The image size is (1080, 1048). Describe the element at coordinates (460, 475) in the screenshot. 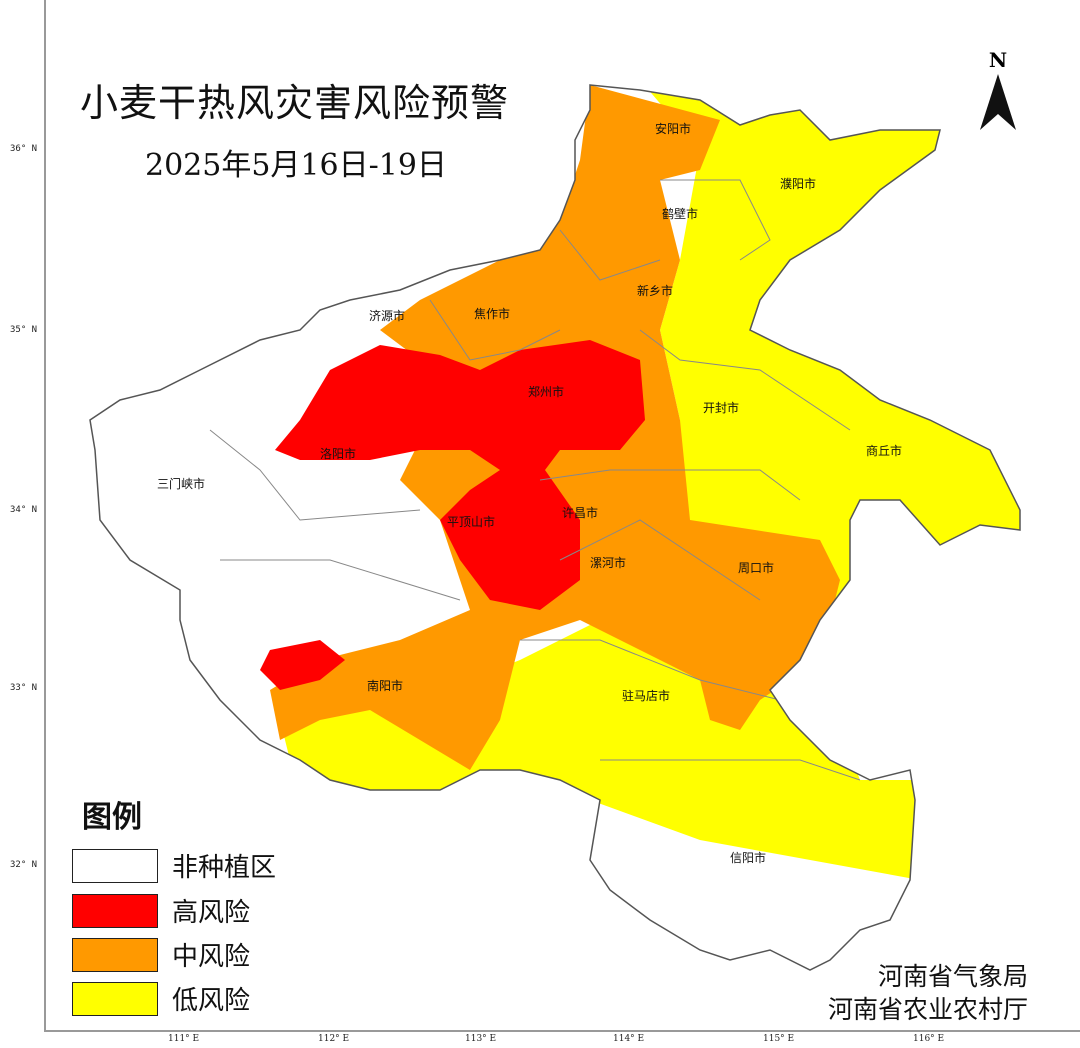

I see `high-risk-zone` at that location.